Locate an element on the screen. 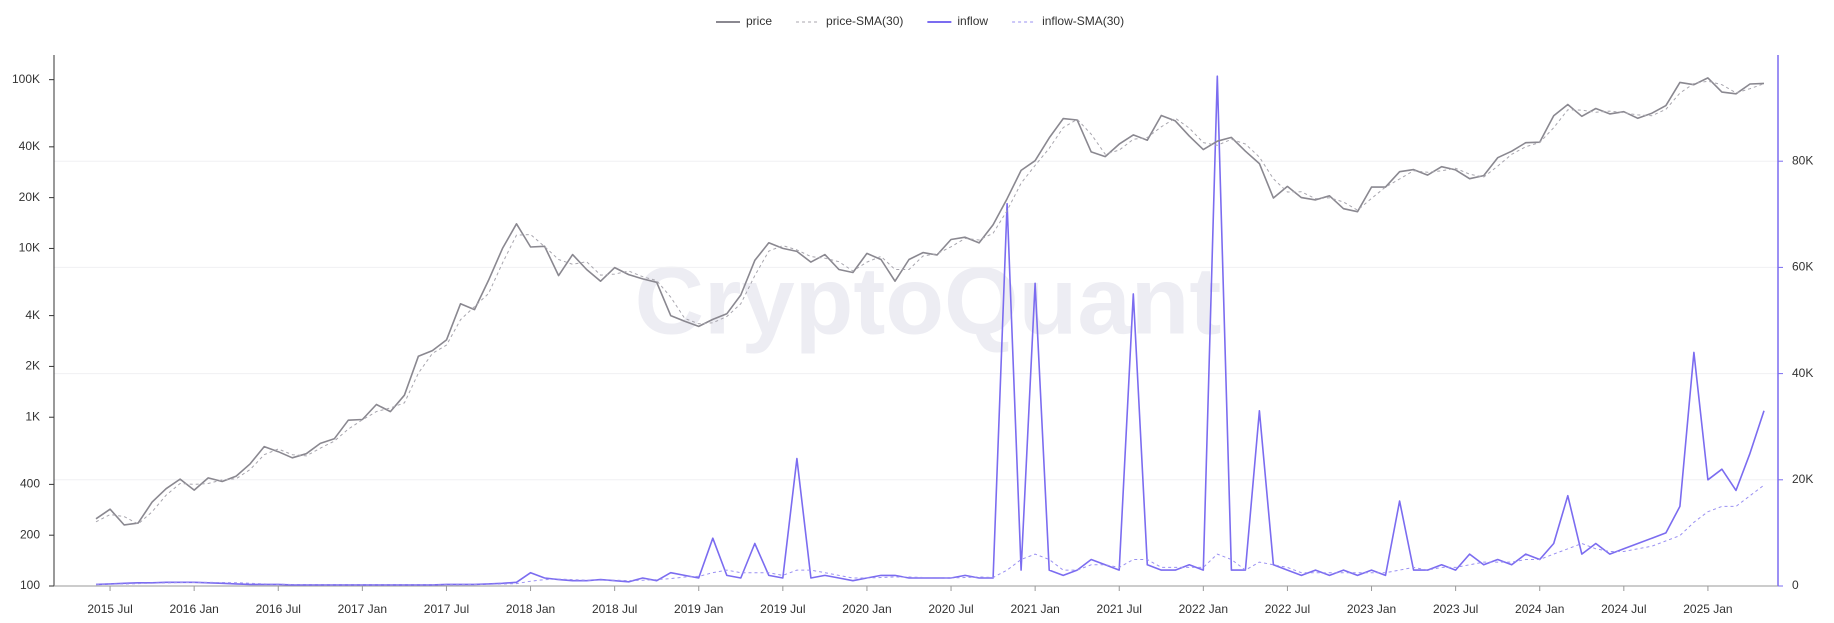  x-tick-label: 2018 Jul is located at coordinates (614, 609).